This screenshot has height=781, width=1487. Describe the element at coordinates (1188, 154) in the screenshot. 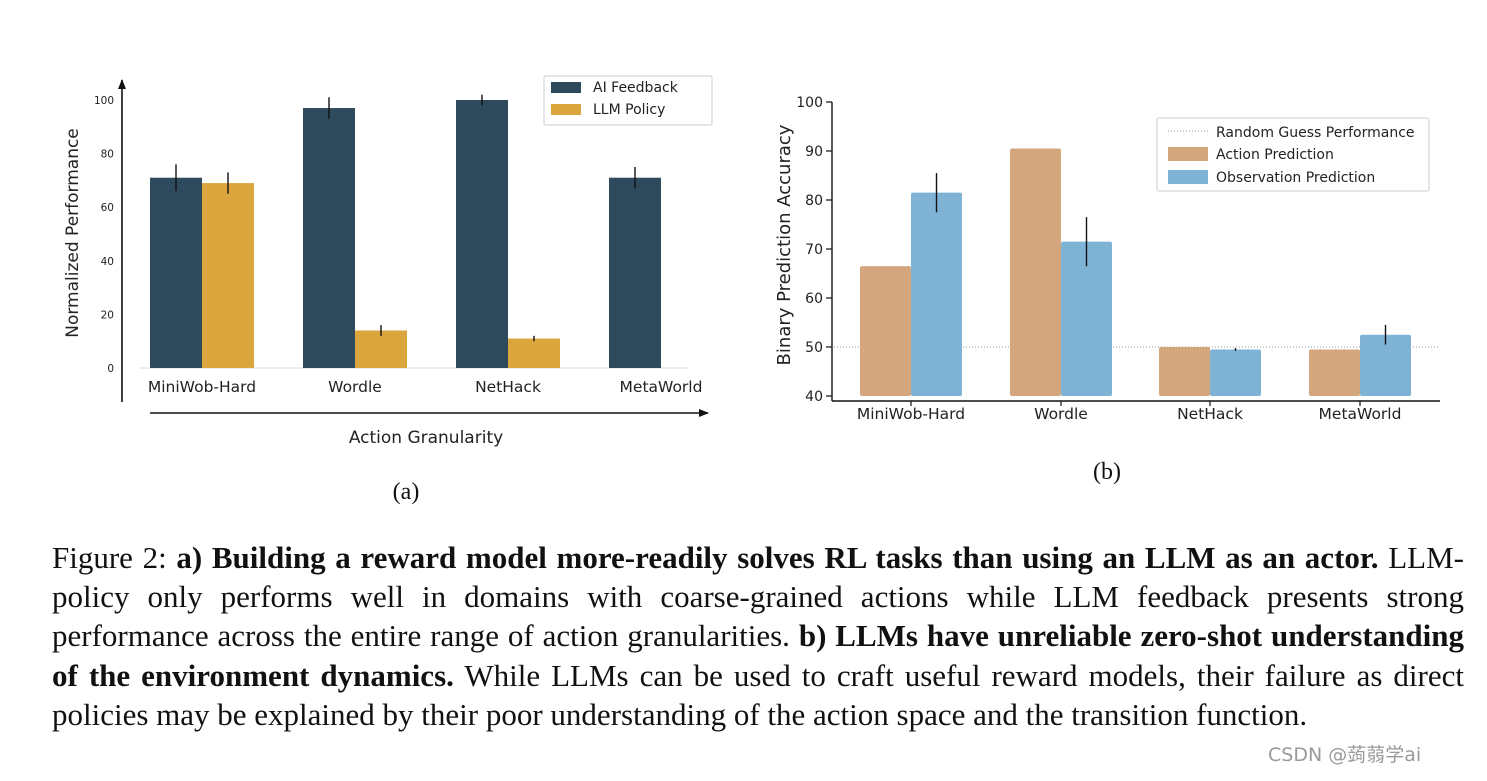

I see `legend-swatch-action-prediction` at that location.